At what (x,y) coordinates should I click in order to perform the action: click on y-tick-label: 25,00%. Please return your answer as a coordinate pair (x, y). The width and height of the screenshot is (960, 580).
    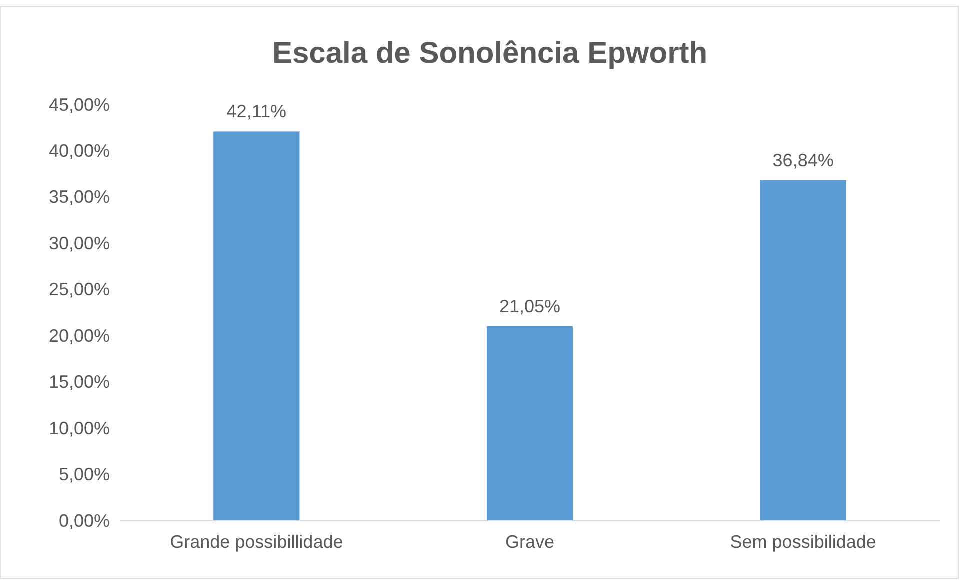
    Looking at the image, I should click on (79, 290).